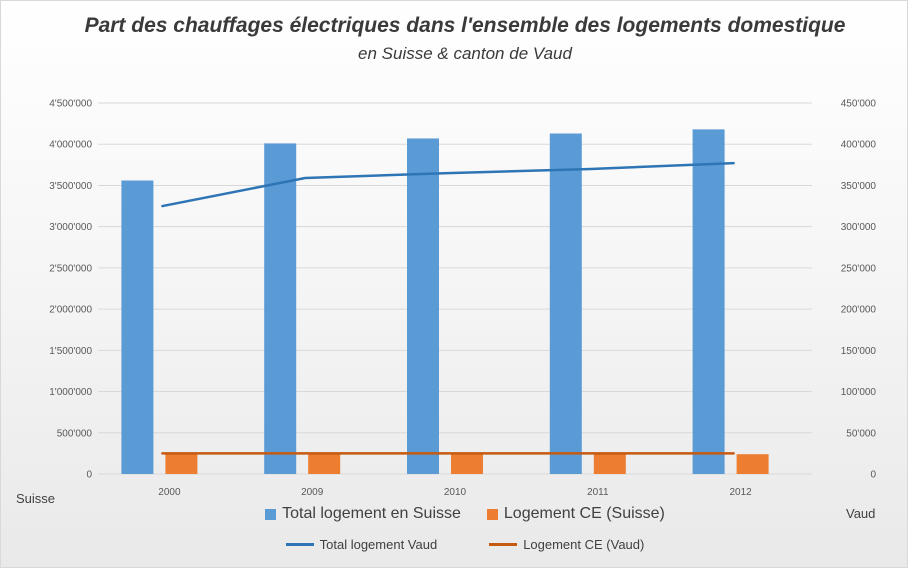 The height and width of the screenshot is (568, 908). I want to click on legend-item-ce-vaud: Logement CE (Vaud), so click(566, 544).